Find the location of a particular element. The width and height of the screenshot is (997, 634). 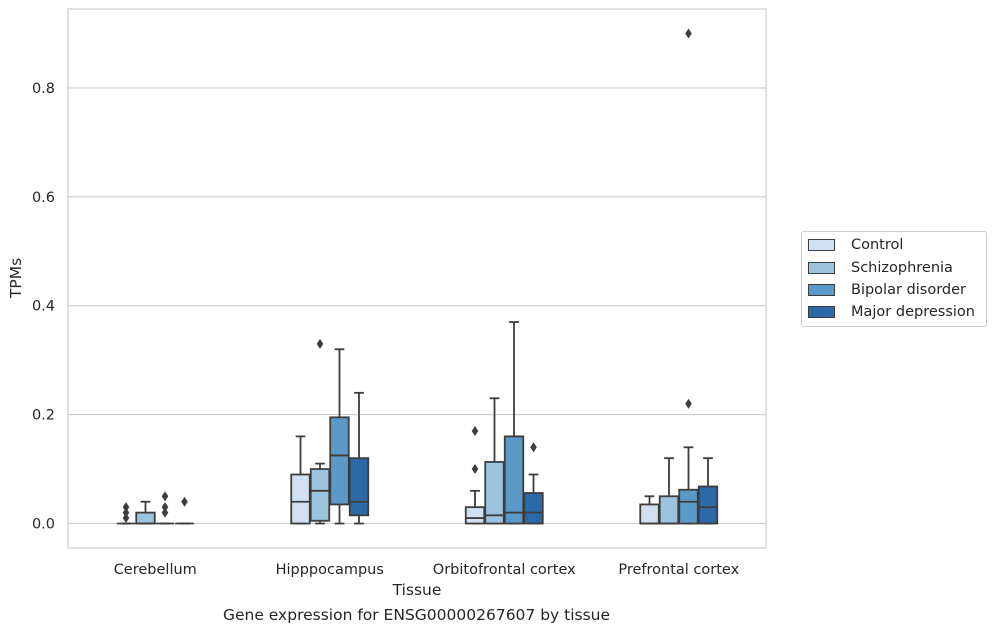

legend-item-major-depression: Major depression is located at coordinates (891, 312).